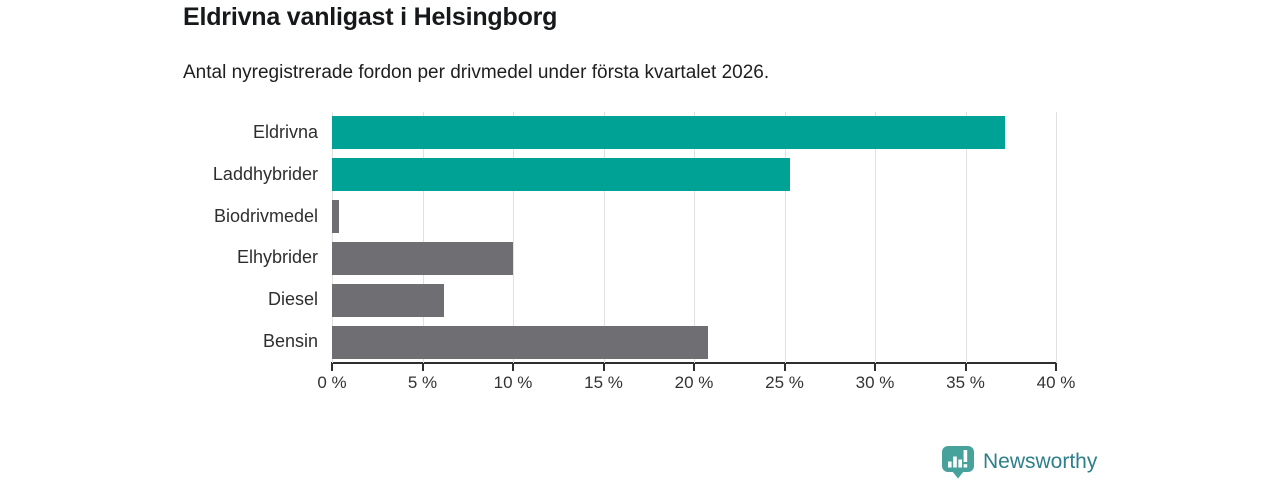 The height and width of the screenshot is (480, 1280). Describe the element at coordinates (1056, 382) in the screenshot. I see `tick-label-40: 40 %` at that location.